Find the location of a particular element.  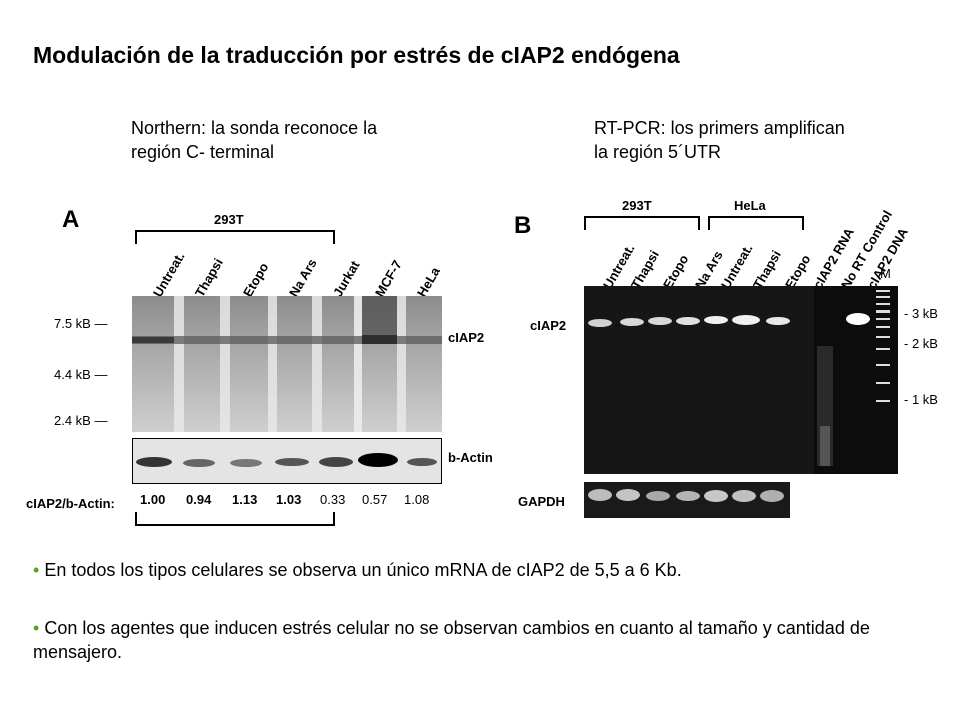

group-label-293t: 293T is located at coordinates (229, 219).